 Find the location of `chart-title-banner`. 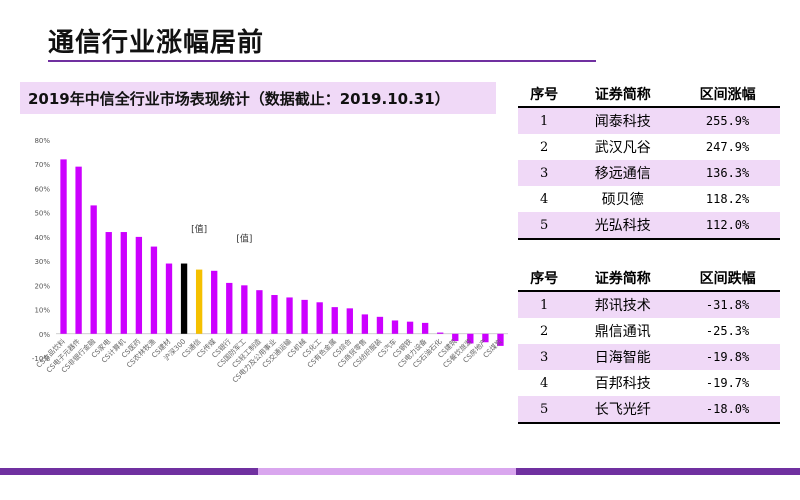

chart-title-banner is located at coordinates (258, 98).